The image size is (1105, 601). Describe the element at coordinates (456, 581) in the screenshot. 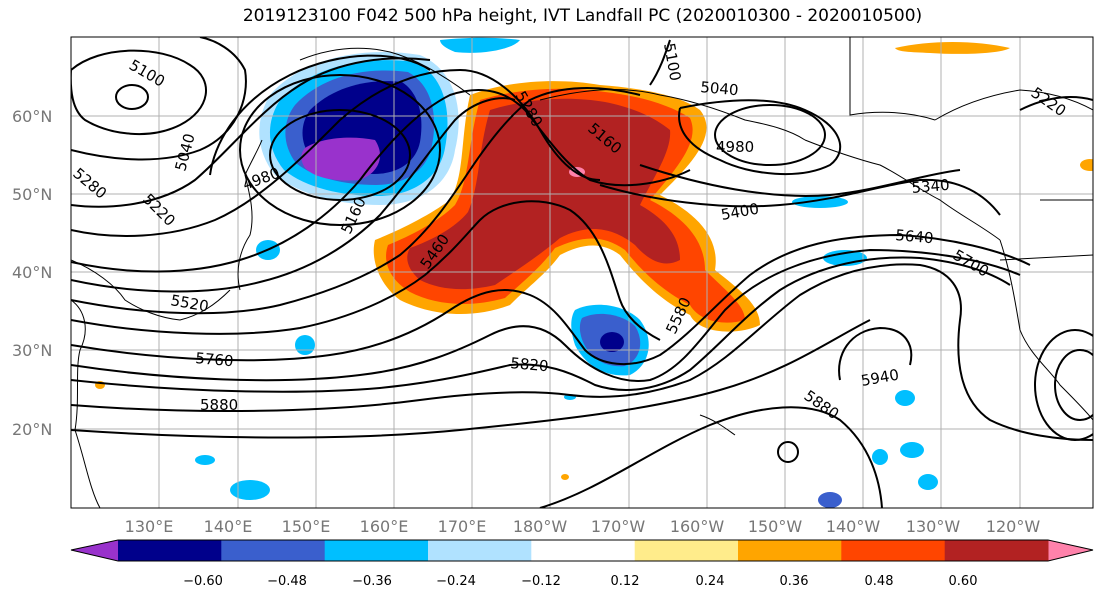

I see `colorbar-tick: −0.24` at that location.